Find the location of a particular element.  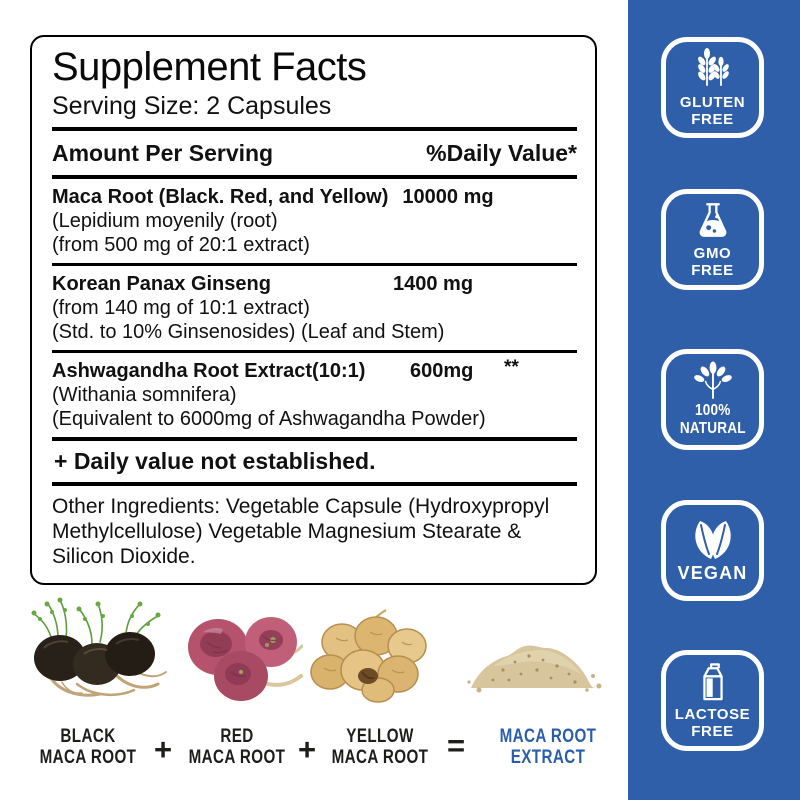

badge-label: LACTOSE FREE is located at coordinates (712, 723).